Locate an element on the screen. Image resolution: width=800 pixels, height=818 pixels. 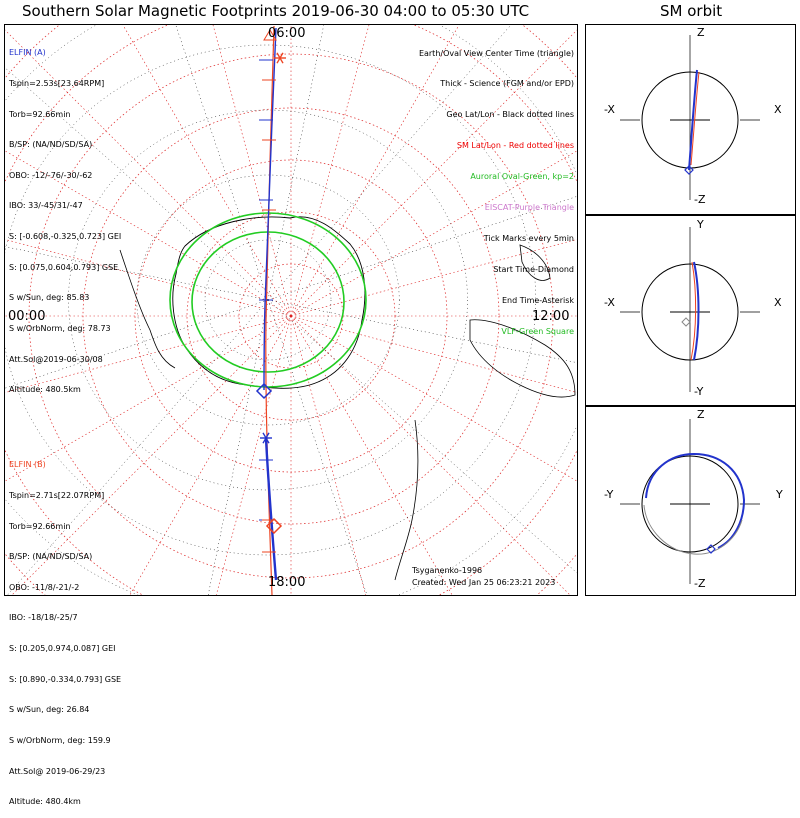
legend-entry: Start Time-Diamond is located at coordinates (533, 269).